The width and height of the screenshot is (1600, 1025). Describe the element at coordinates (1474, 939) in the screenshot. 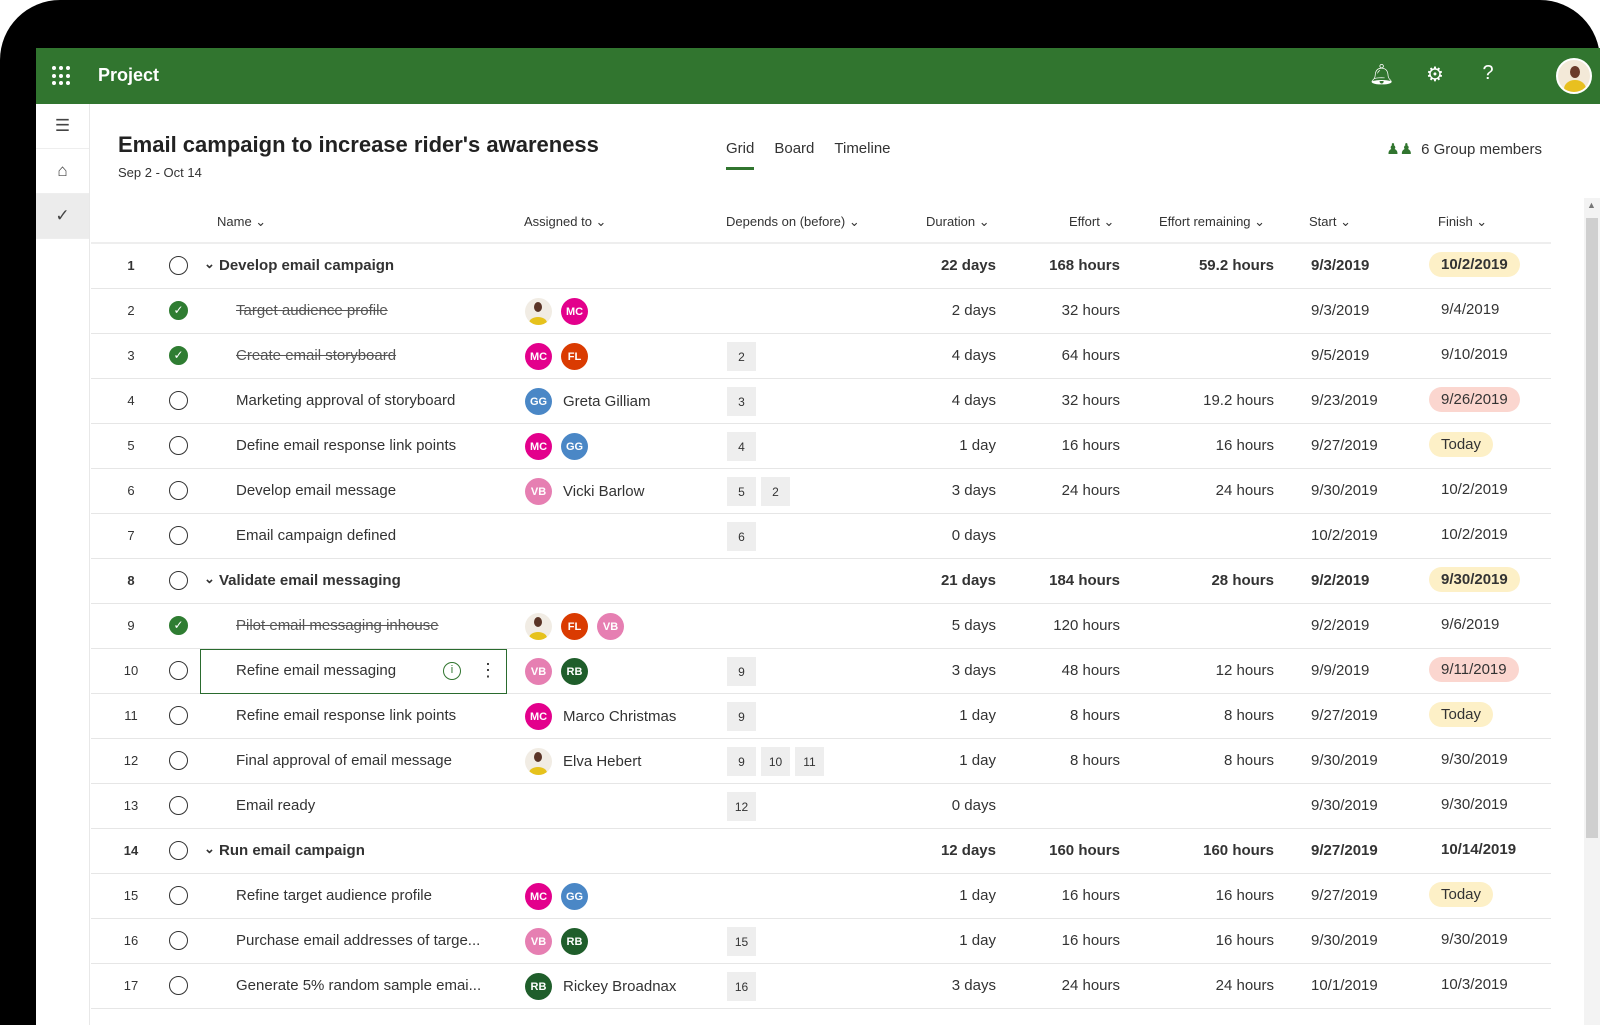

I see `finish-date: 9/30/2019` at that location.